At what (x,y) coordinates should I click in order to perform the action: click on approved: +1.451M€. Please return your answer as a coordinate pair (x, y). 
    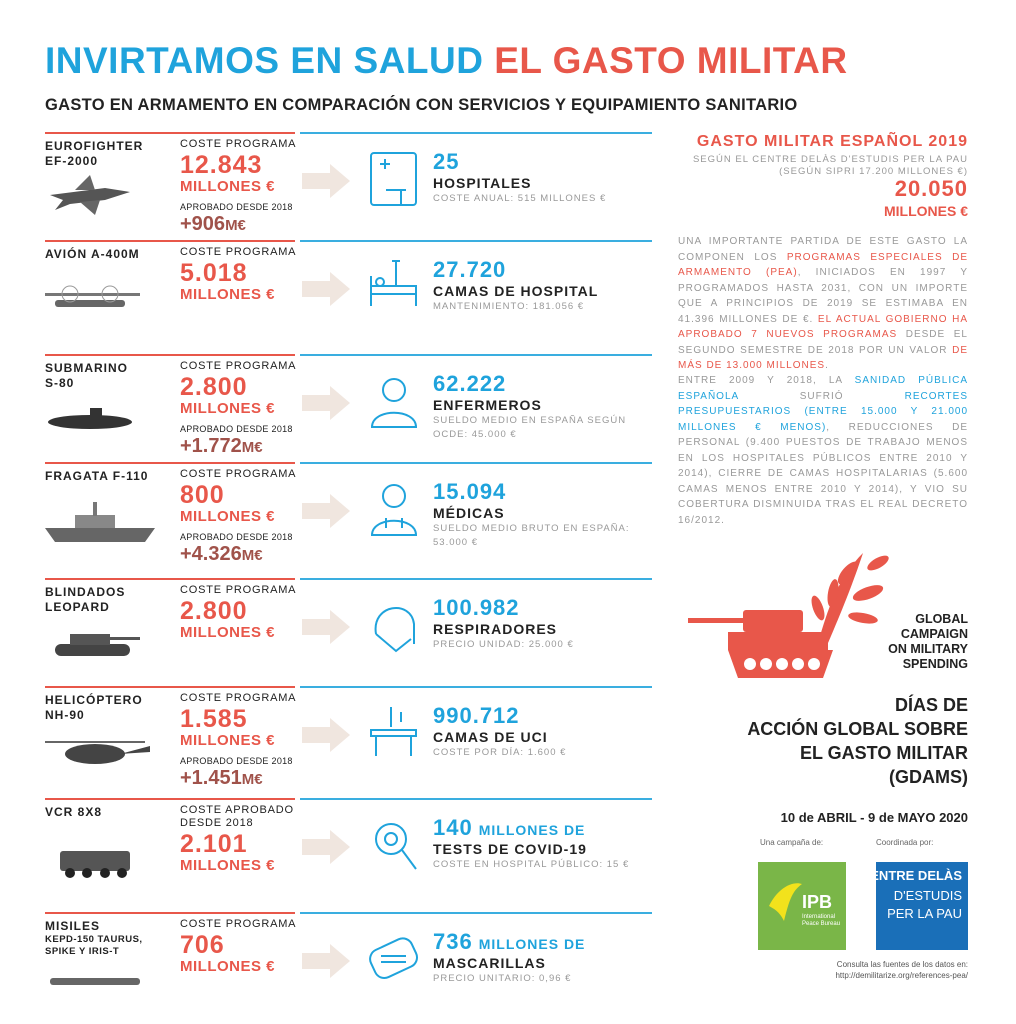
    Looking at the image, I should click on (221, 778).